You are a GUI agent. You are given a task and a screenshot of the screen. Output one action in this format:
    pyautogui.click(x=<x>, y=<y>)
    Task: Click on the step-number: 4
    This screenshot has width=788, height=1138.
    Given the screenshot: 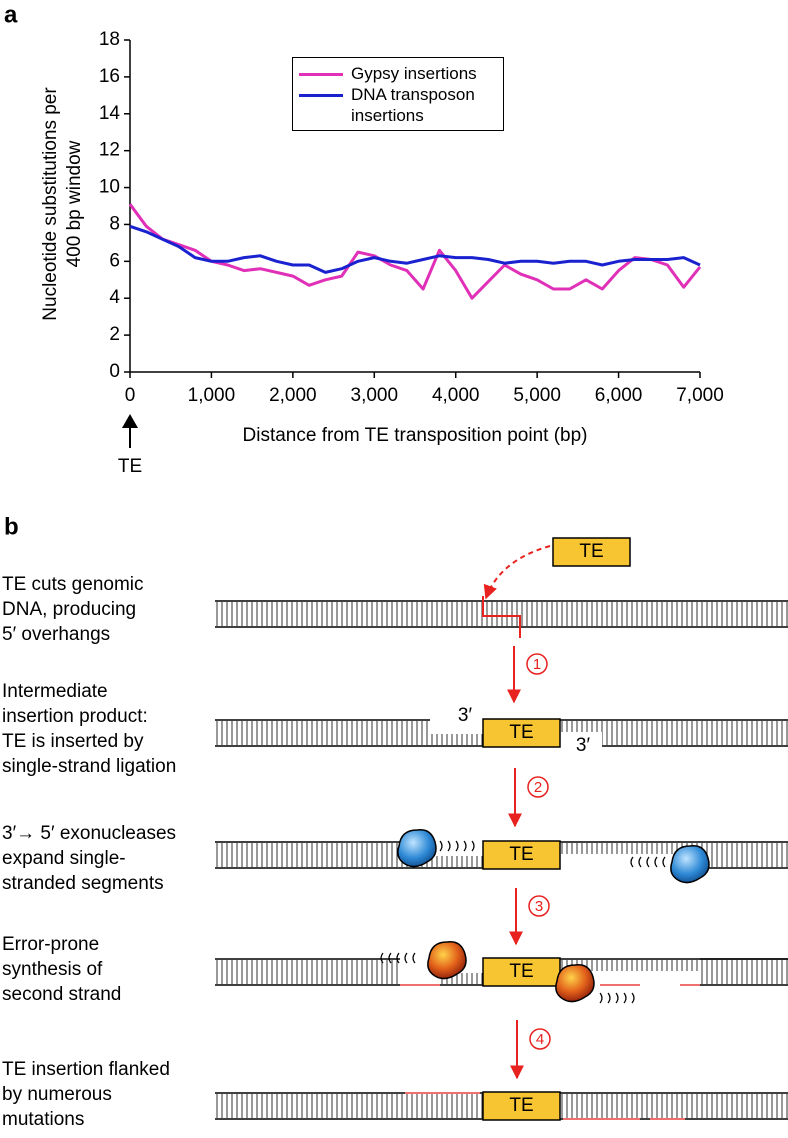 What is the action you would take?
    pyautogui.click(x=540, y=1039)
    